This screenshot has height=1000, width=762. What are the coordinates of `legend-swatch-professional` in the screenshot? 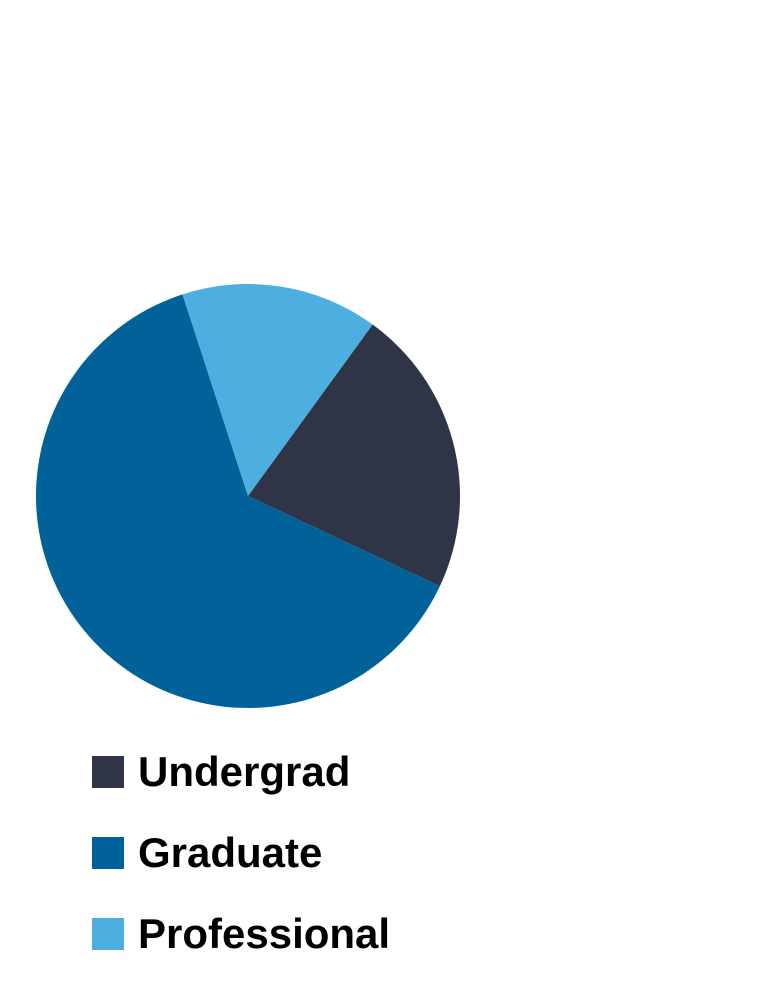 It's located at (108, 934).